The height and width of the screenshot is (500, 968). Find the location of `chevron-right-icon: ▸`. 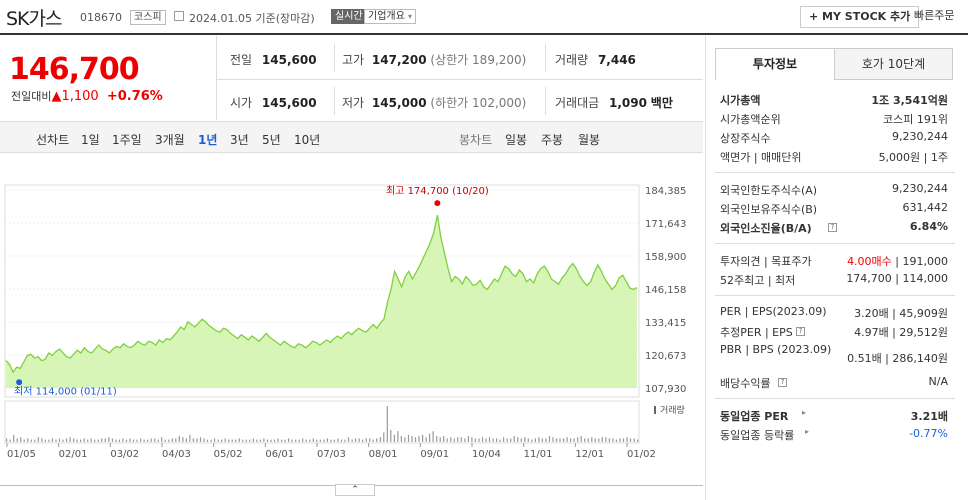

chevron-right-icon: ▸ is located at coordinates (804, 412).